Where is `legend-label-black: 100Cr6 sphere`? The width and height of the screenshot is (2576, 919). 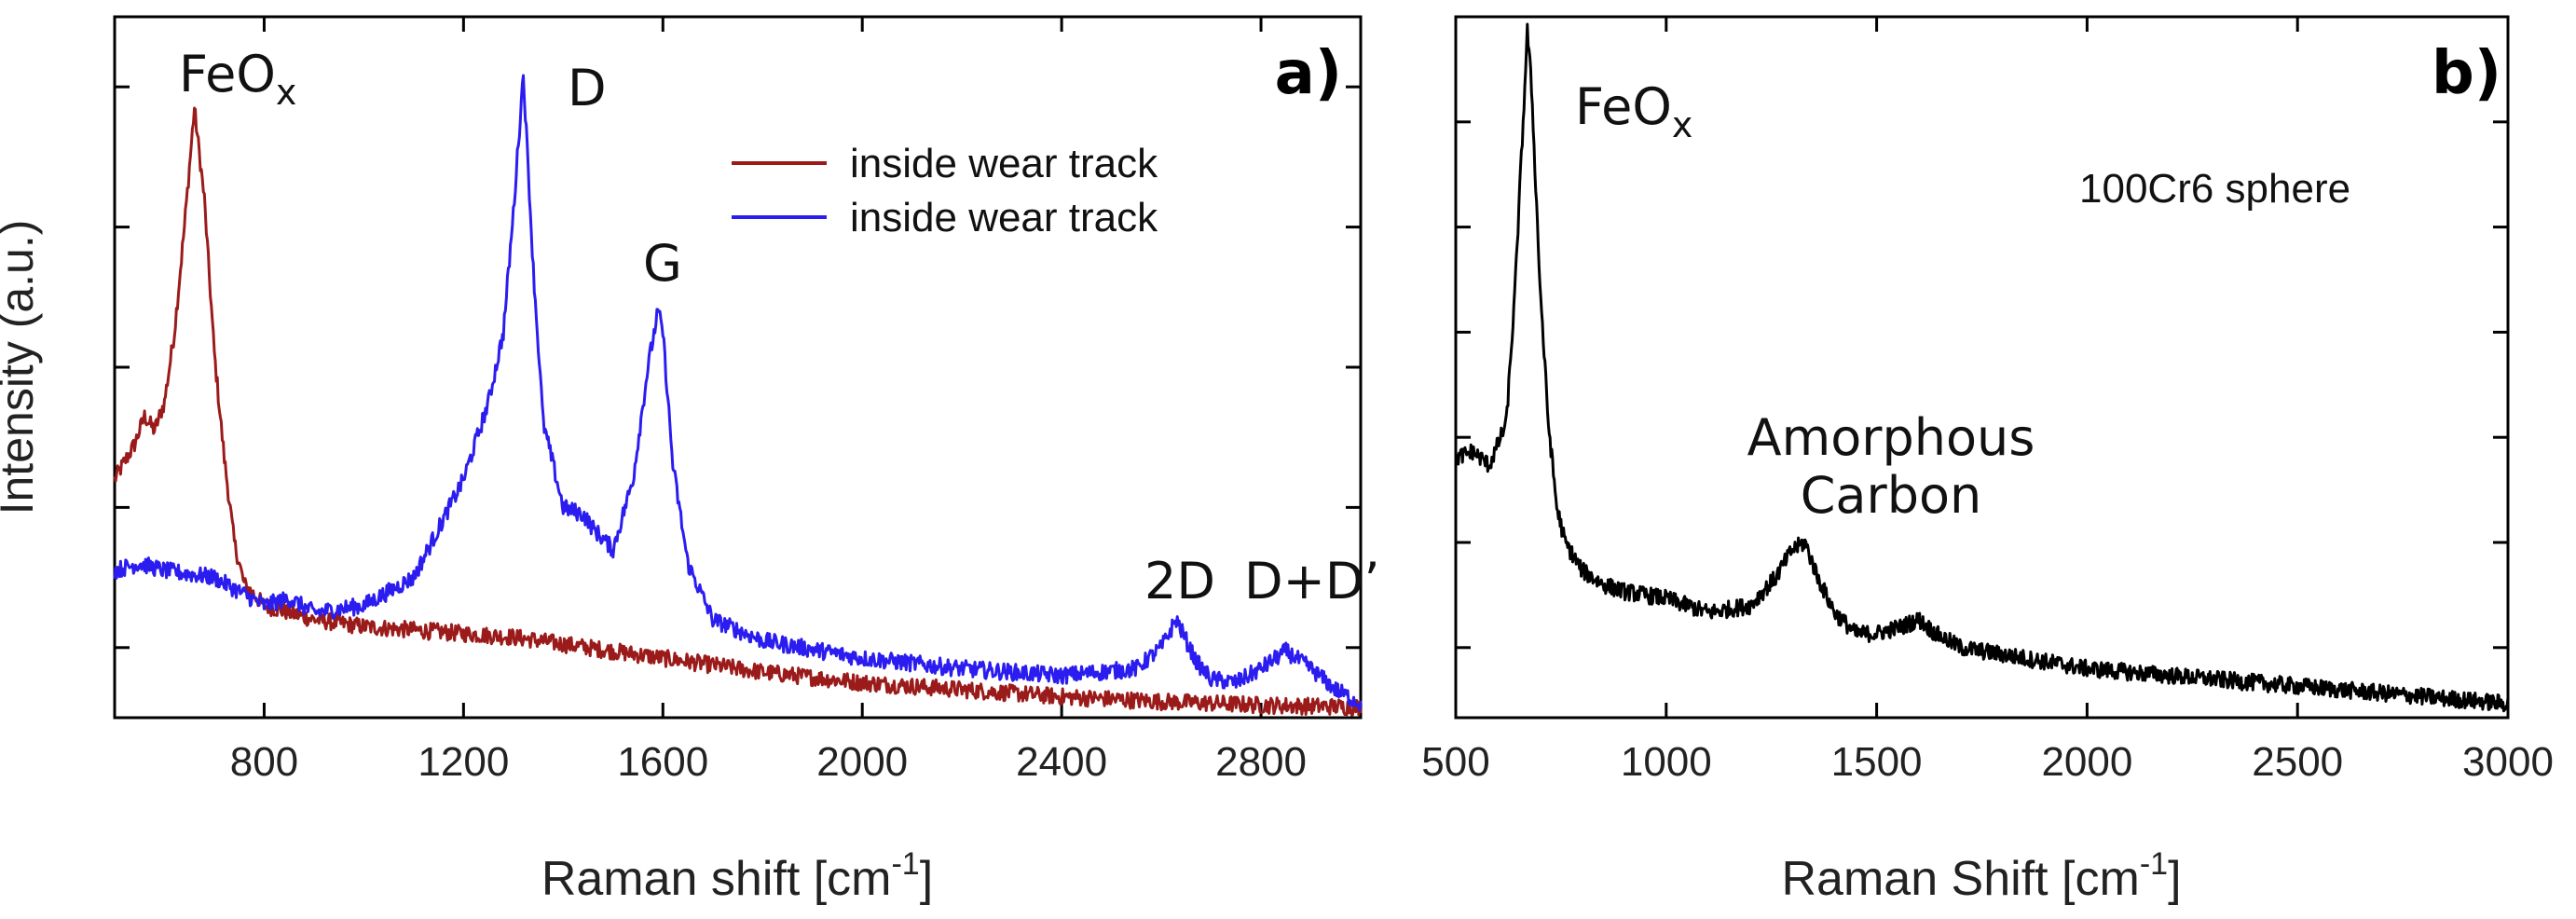 legend-label-black: 100Cr6 sphere is located at coordinates (2214, 189).